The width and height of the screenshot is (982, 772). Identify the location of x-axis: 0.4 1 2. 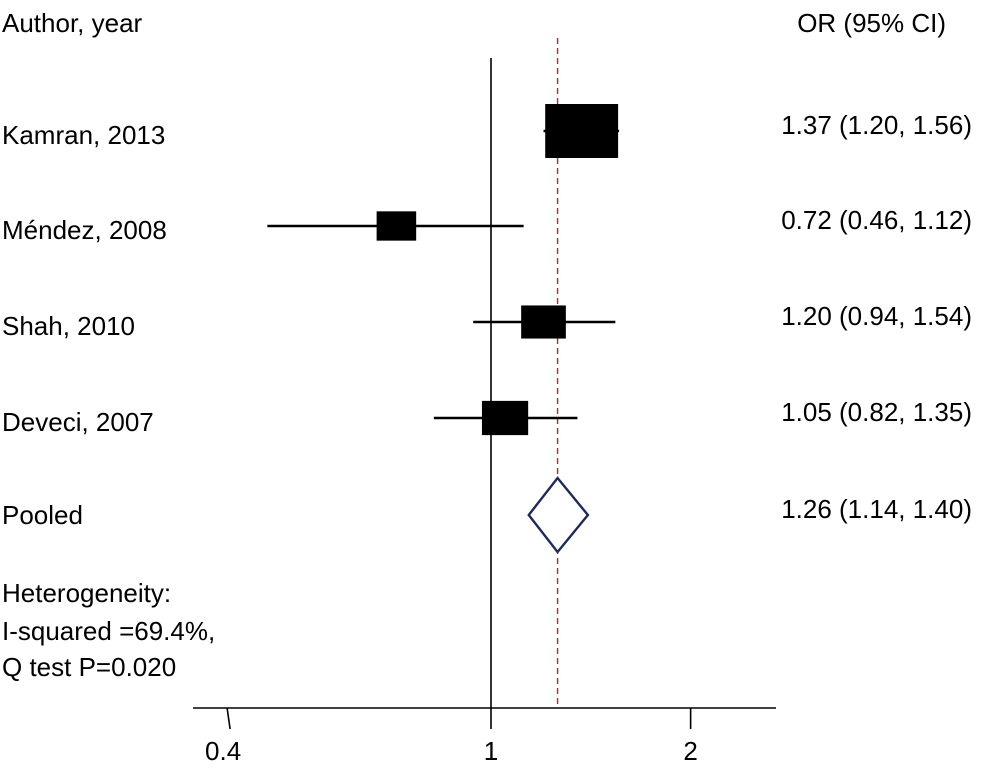
(484, 736).